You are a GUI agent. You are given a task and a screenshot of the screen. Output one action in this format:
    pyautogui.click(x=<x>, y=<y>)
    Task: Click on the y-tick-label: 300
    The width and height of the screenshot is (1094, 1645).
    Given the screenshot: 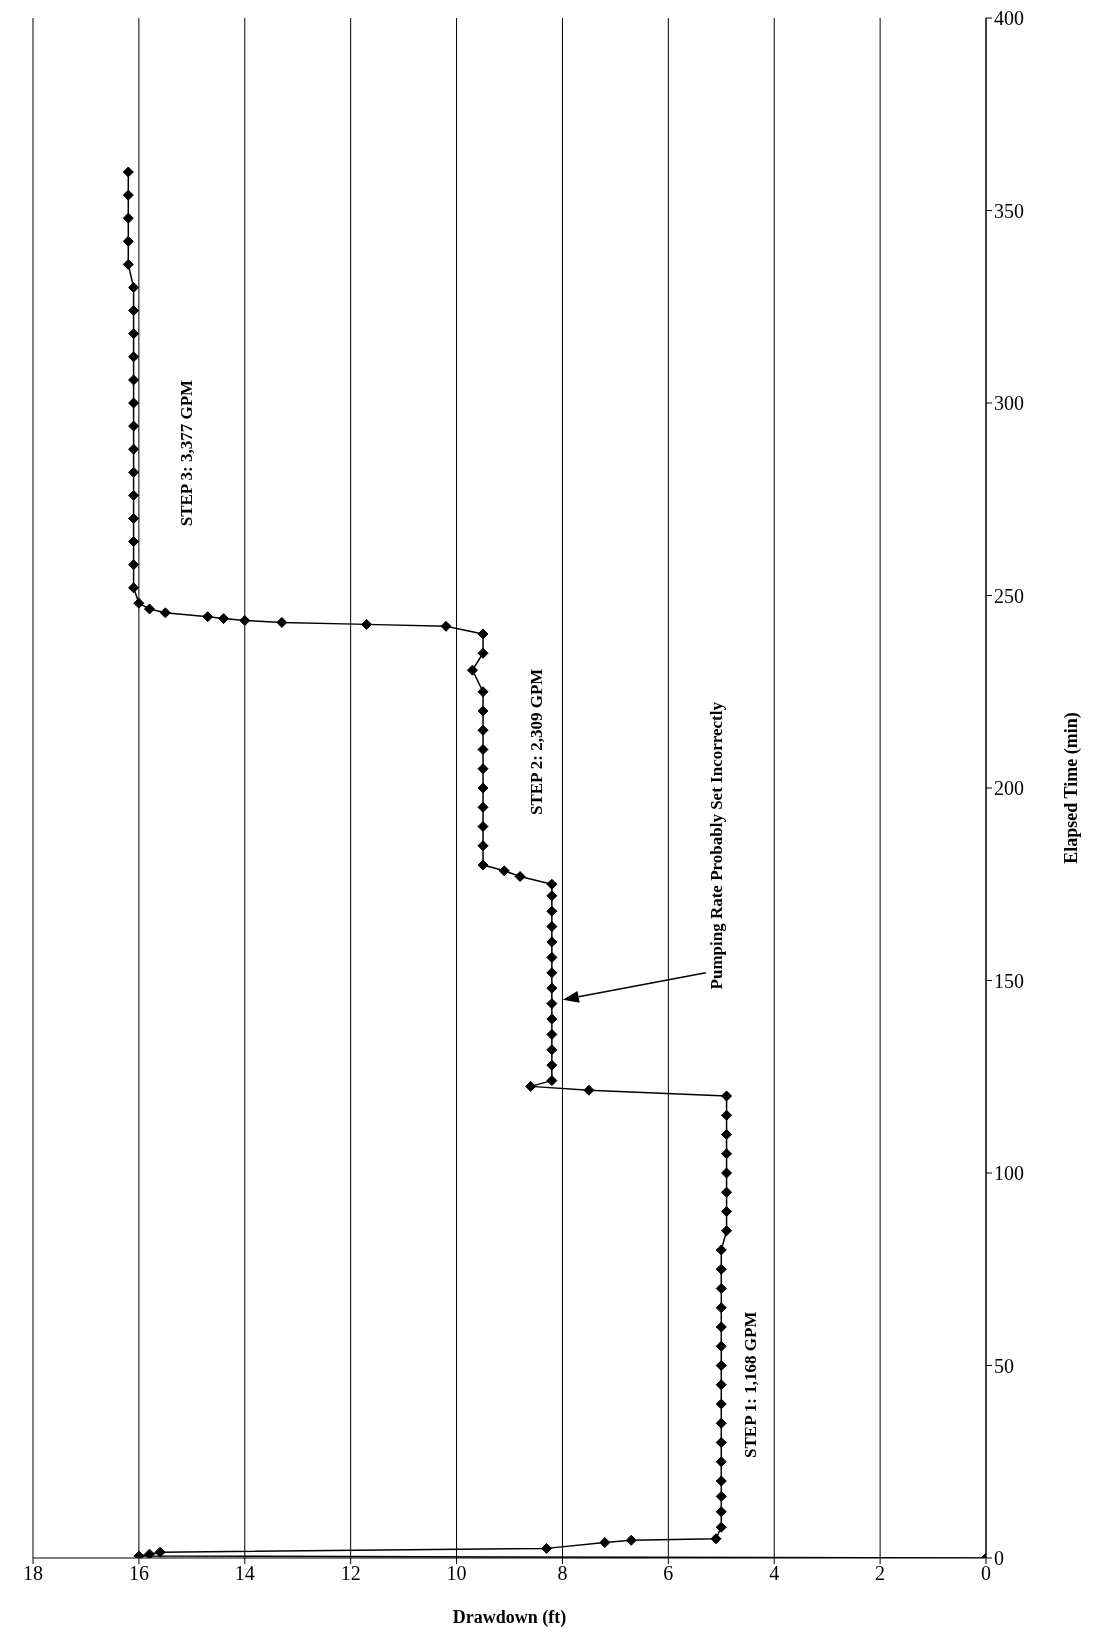 What is the action you would take?
    pyautogui.click(x=1009, y=403)
    